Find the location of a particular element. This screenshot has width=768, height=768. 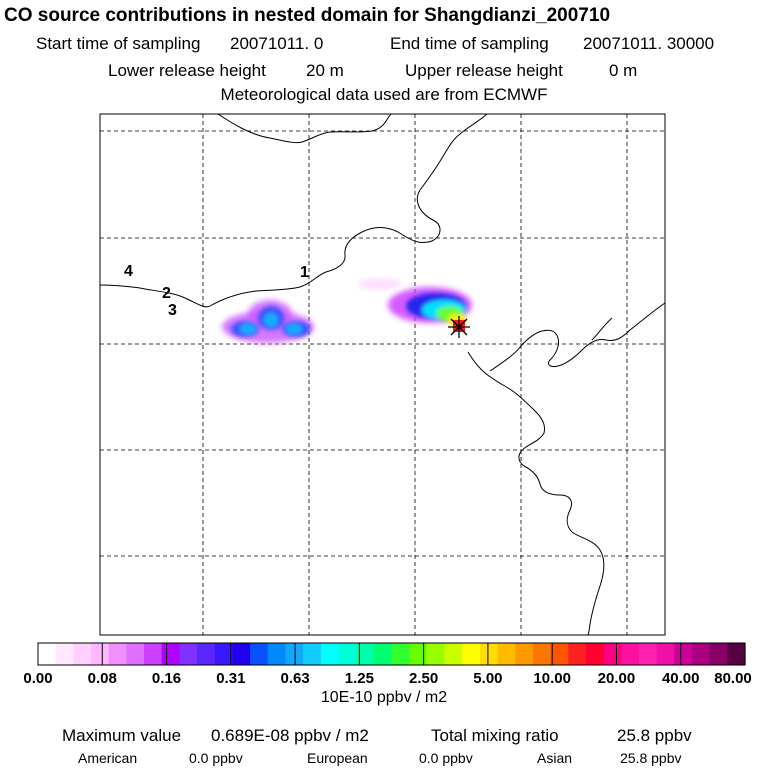

map-label-3: 3 is located at coordinates (172, 310).